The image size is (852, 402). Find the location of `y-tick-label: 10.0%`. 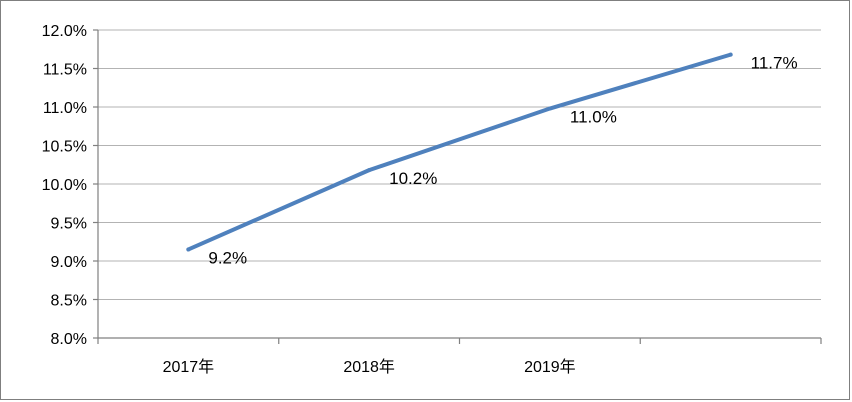

y-tick-label: 10.0% is located at coordinates (64, 185).